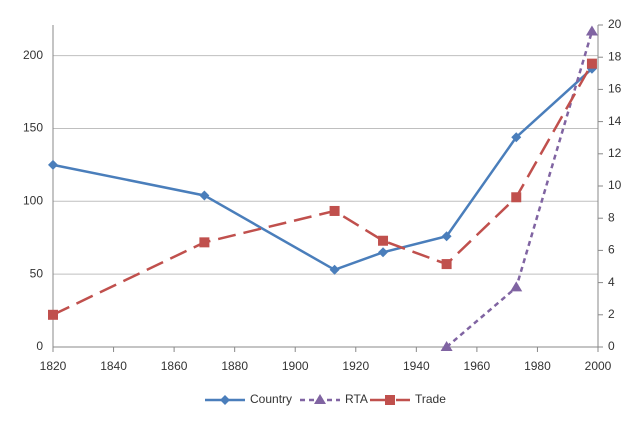  I want to click on legend-label: Trade, so click(430, 399).